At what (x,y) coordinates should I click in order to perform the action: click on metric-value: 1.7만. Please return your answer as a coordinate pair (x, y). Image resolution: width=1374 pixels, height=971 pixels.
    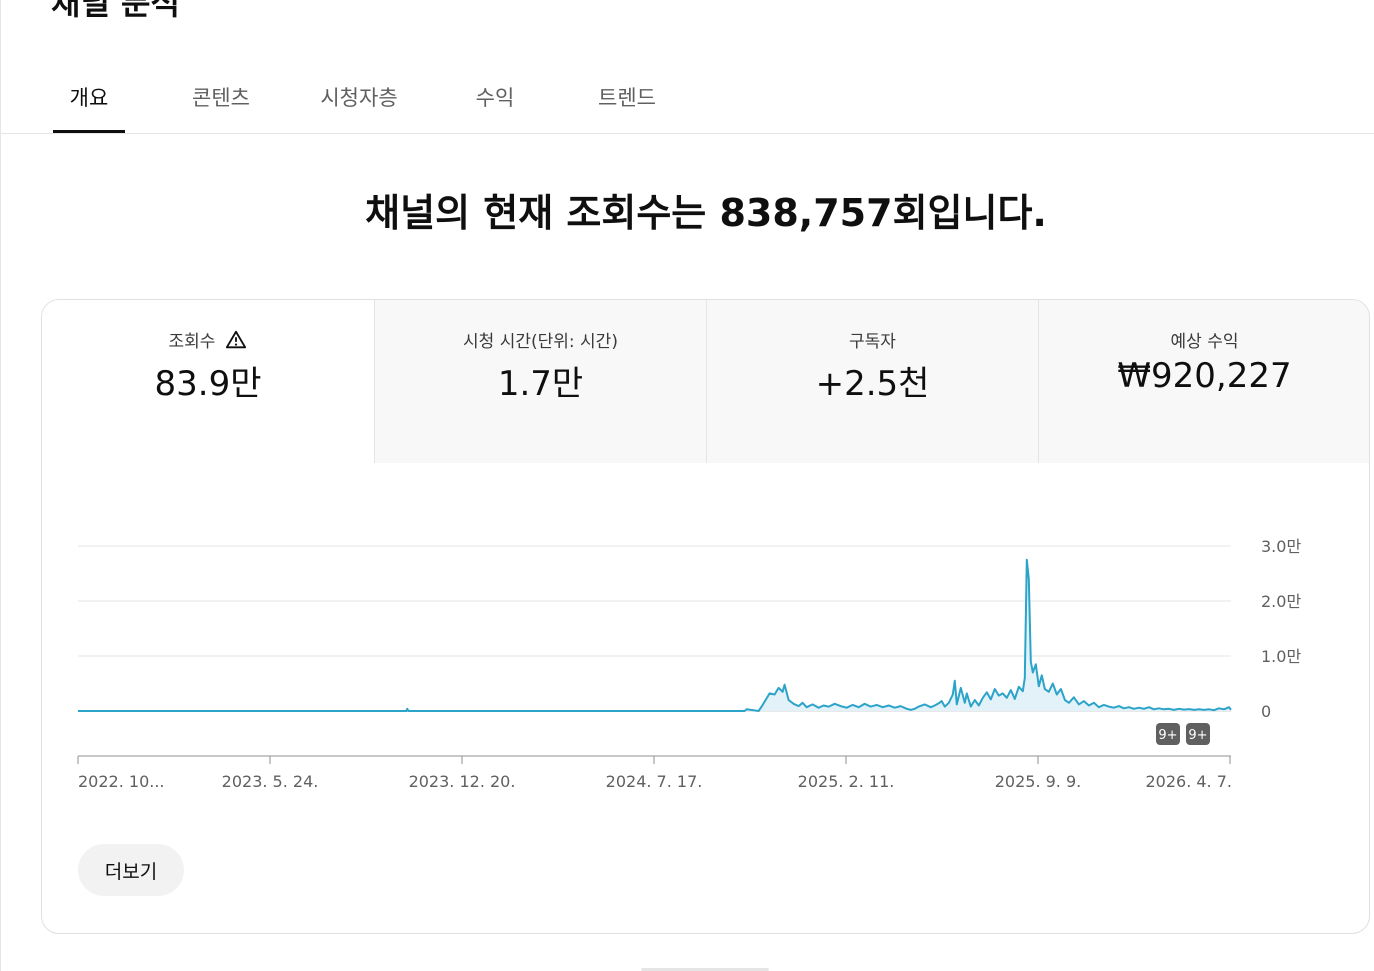
    Looking at the image, I should click on (540, 384).